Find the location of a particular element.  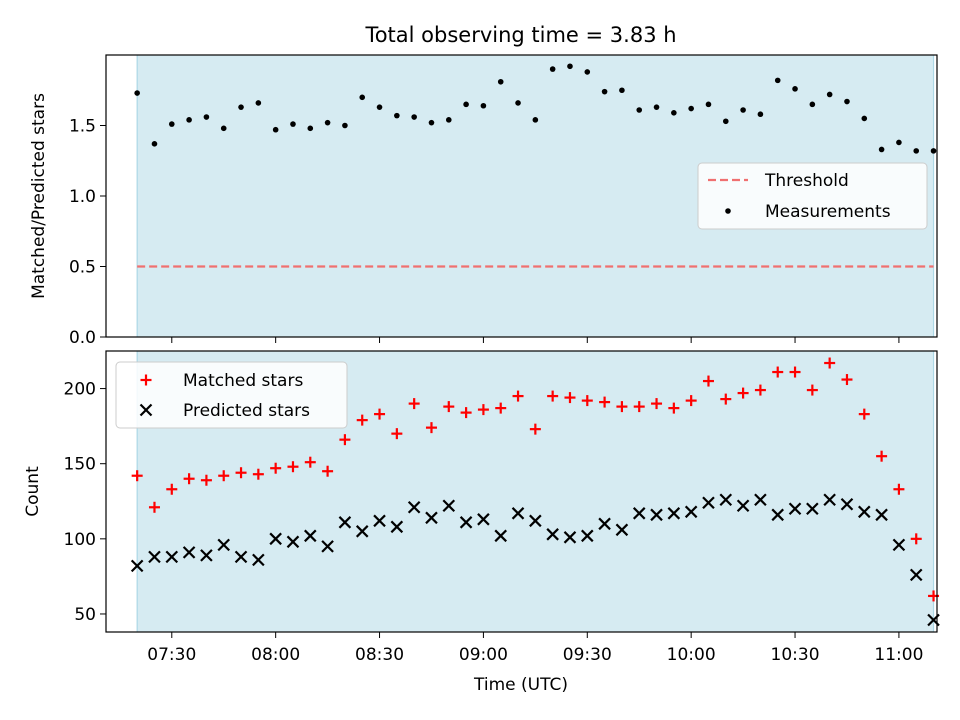

y-tick-label: 150 is located at coordinates (80, 465).